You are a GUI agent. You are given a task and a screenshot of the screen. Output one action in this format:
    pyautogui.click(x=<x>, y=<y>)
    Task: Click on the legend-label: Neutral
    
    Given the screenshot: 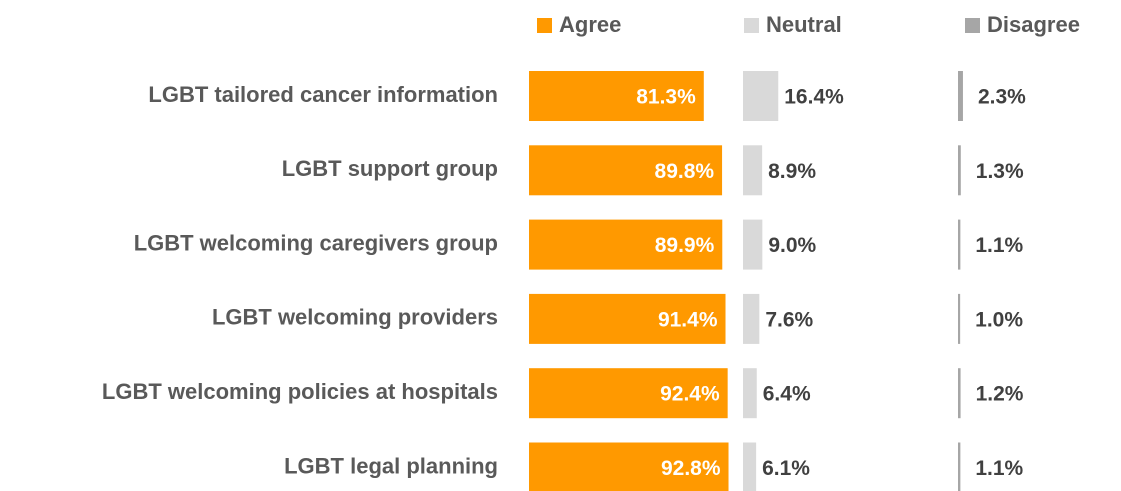 What is the action you would take?
    pyautogui.click(x=804, y=24)
    